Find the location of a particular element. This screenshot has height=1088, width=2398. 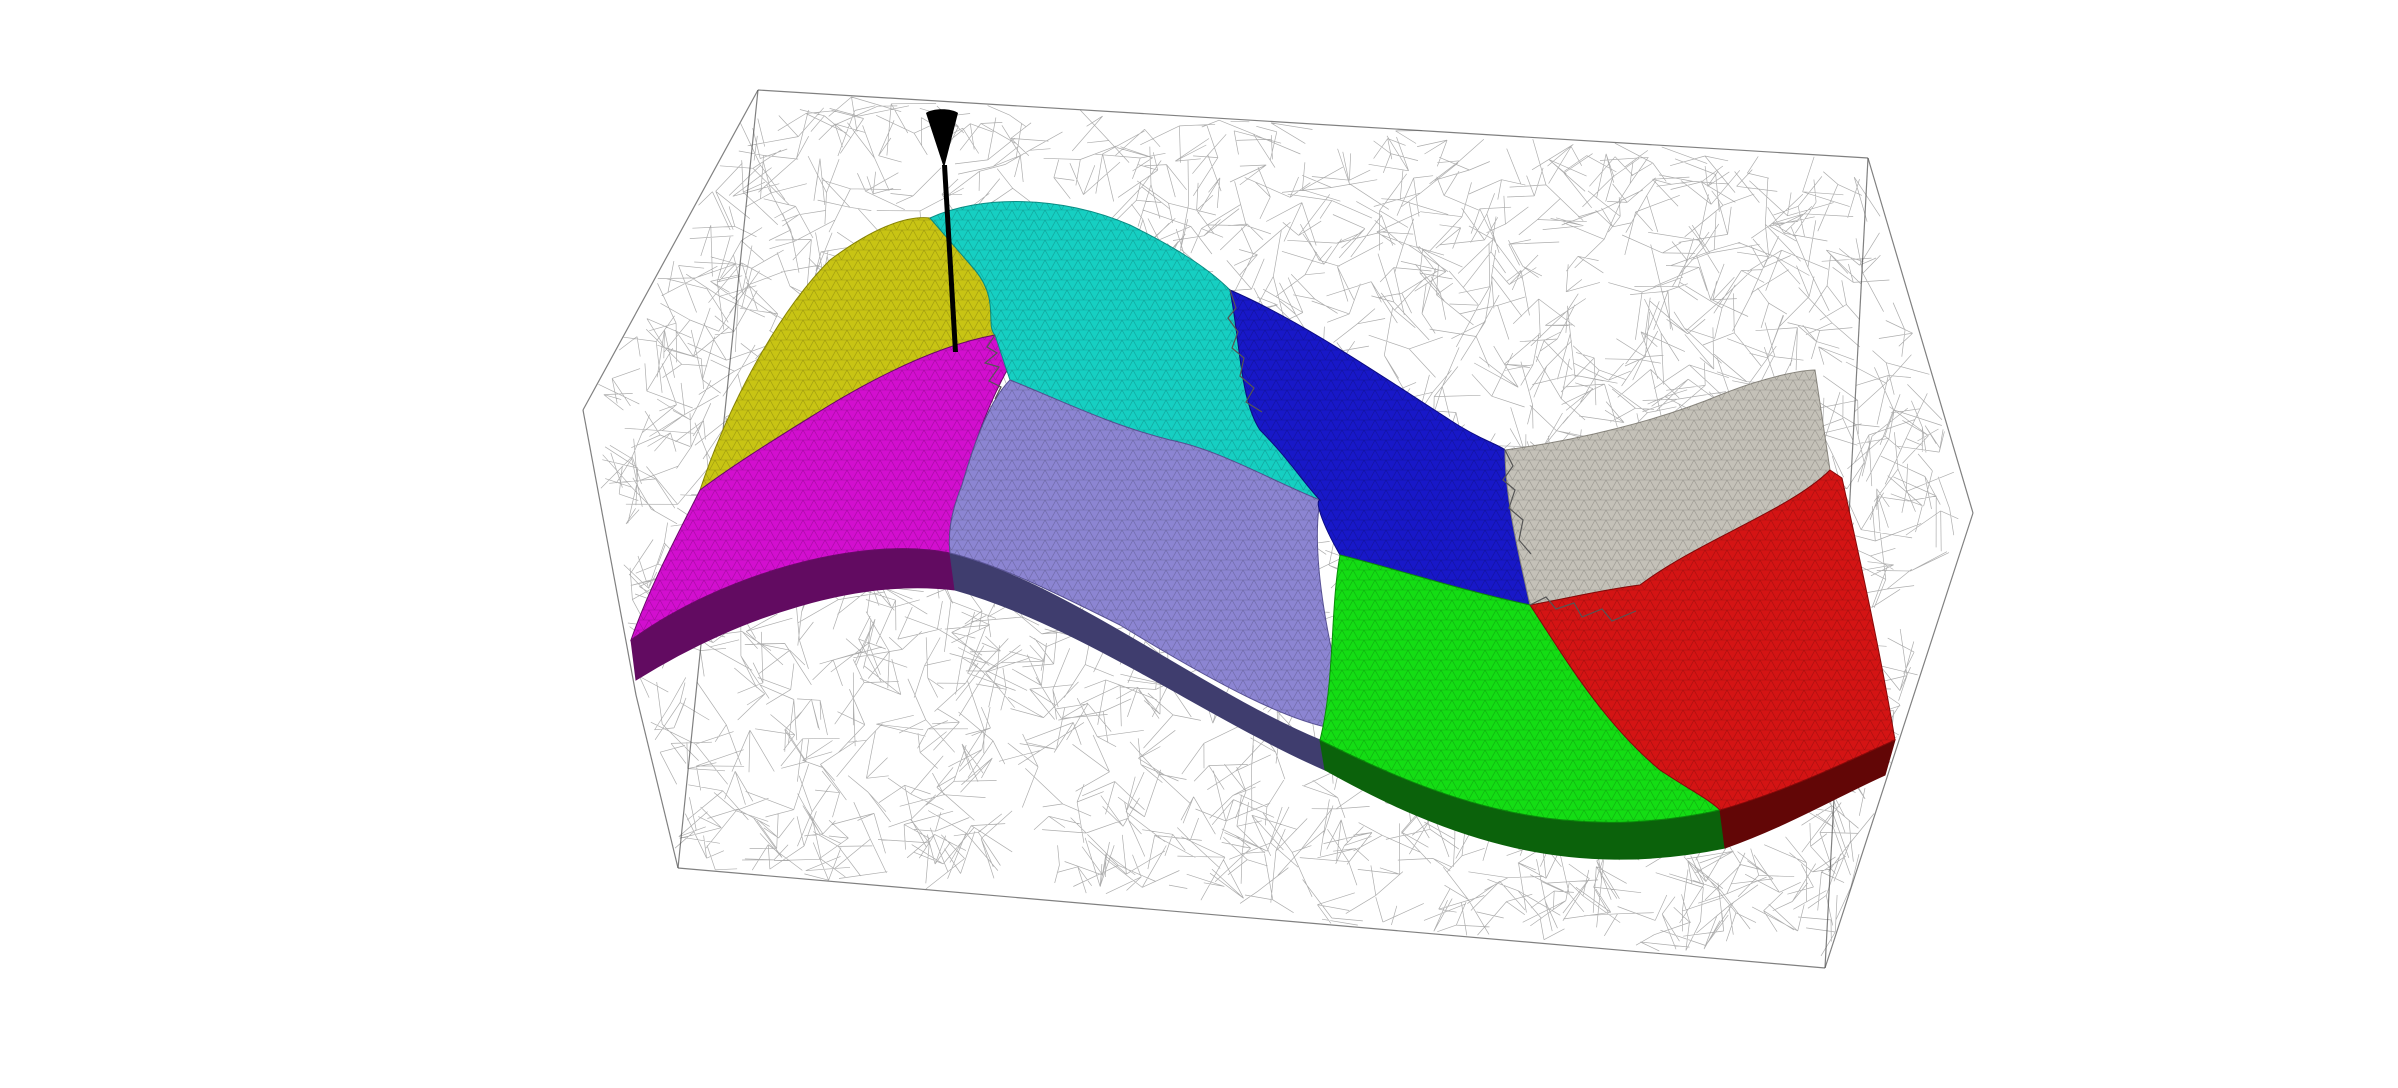

probe-shaft is located at coordinates (950, 258).